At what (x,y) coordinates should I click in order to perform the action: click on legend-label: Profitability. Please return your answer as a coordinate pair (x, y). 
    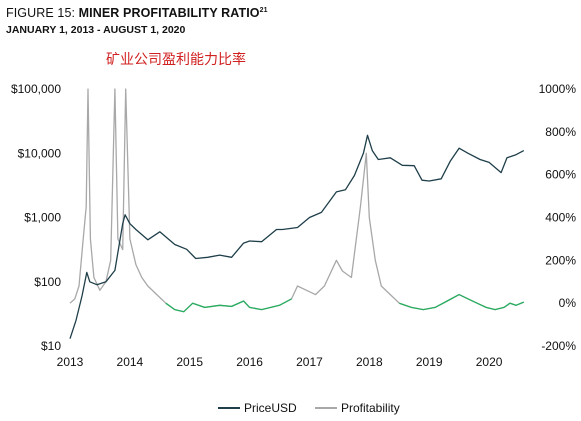
    Looking at the image, I should click on (370, 408).